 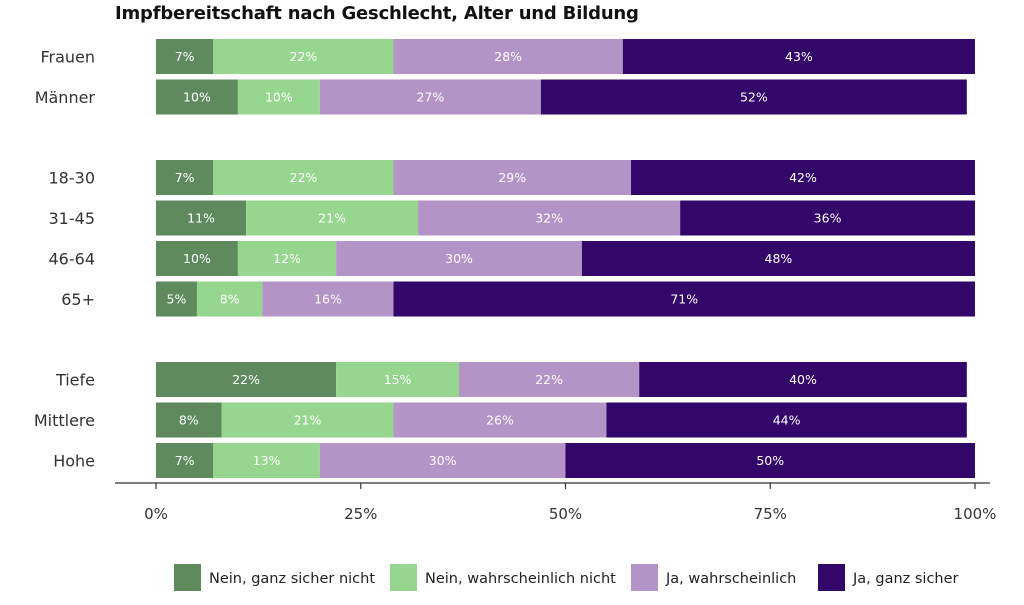 I want to click on value-label-hohe-ja-ganz-sicher: 50%, so click(x=770, y=460).